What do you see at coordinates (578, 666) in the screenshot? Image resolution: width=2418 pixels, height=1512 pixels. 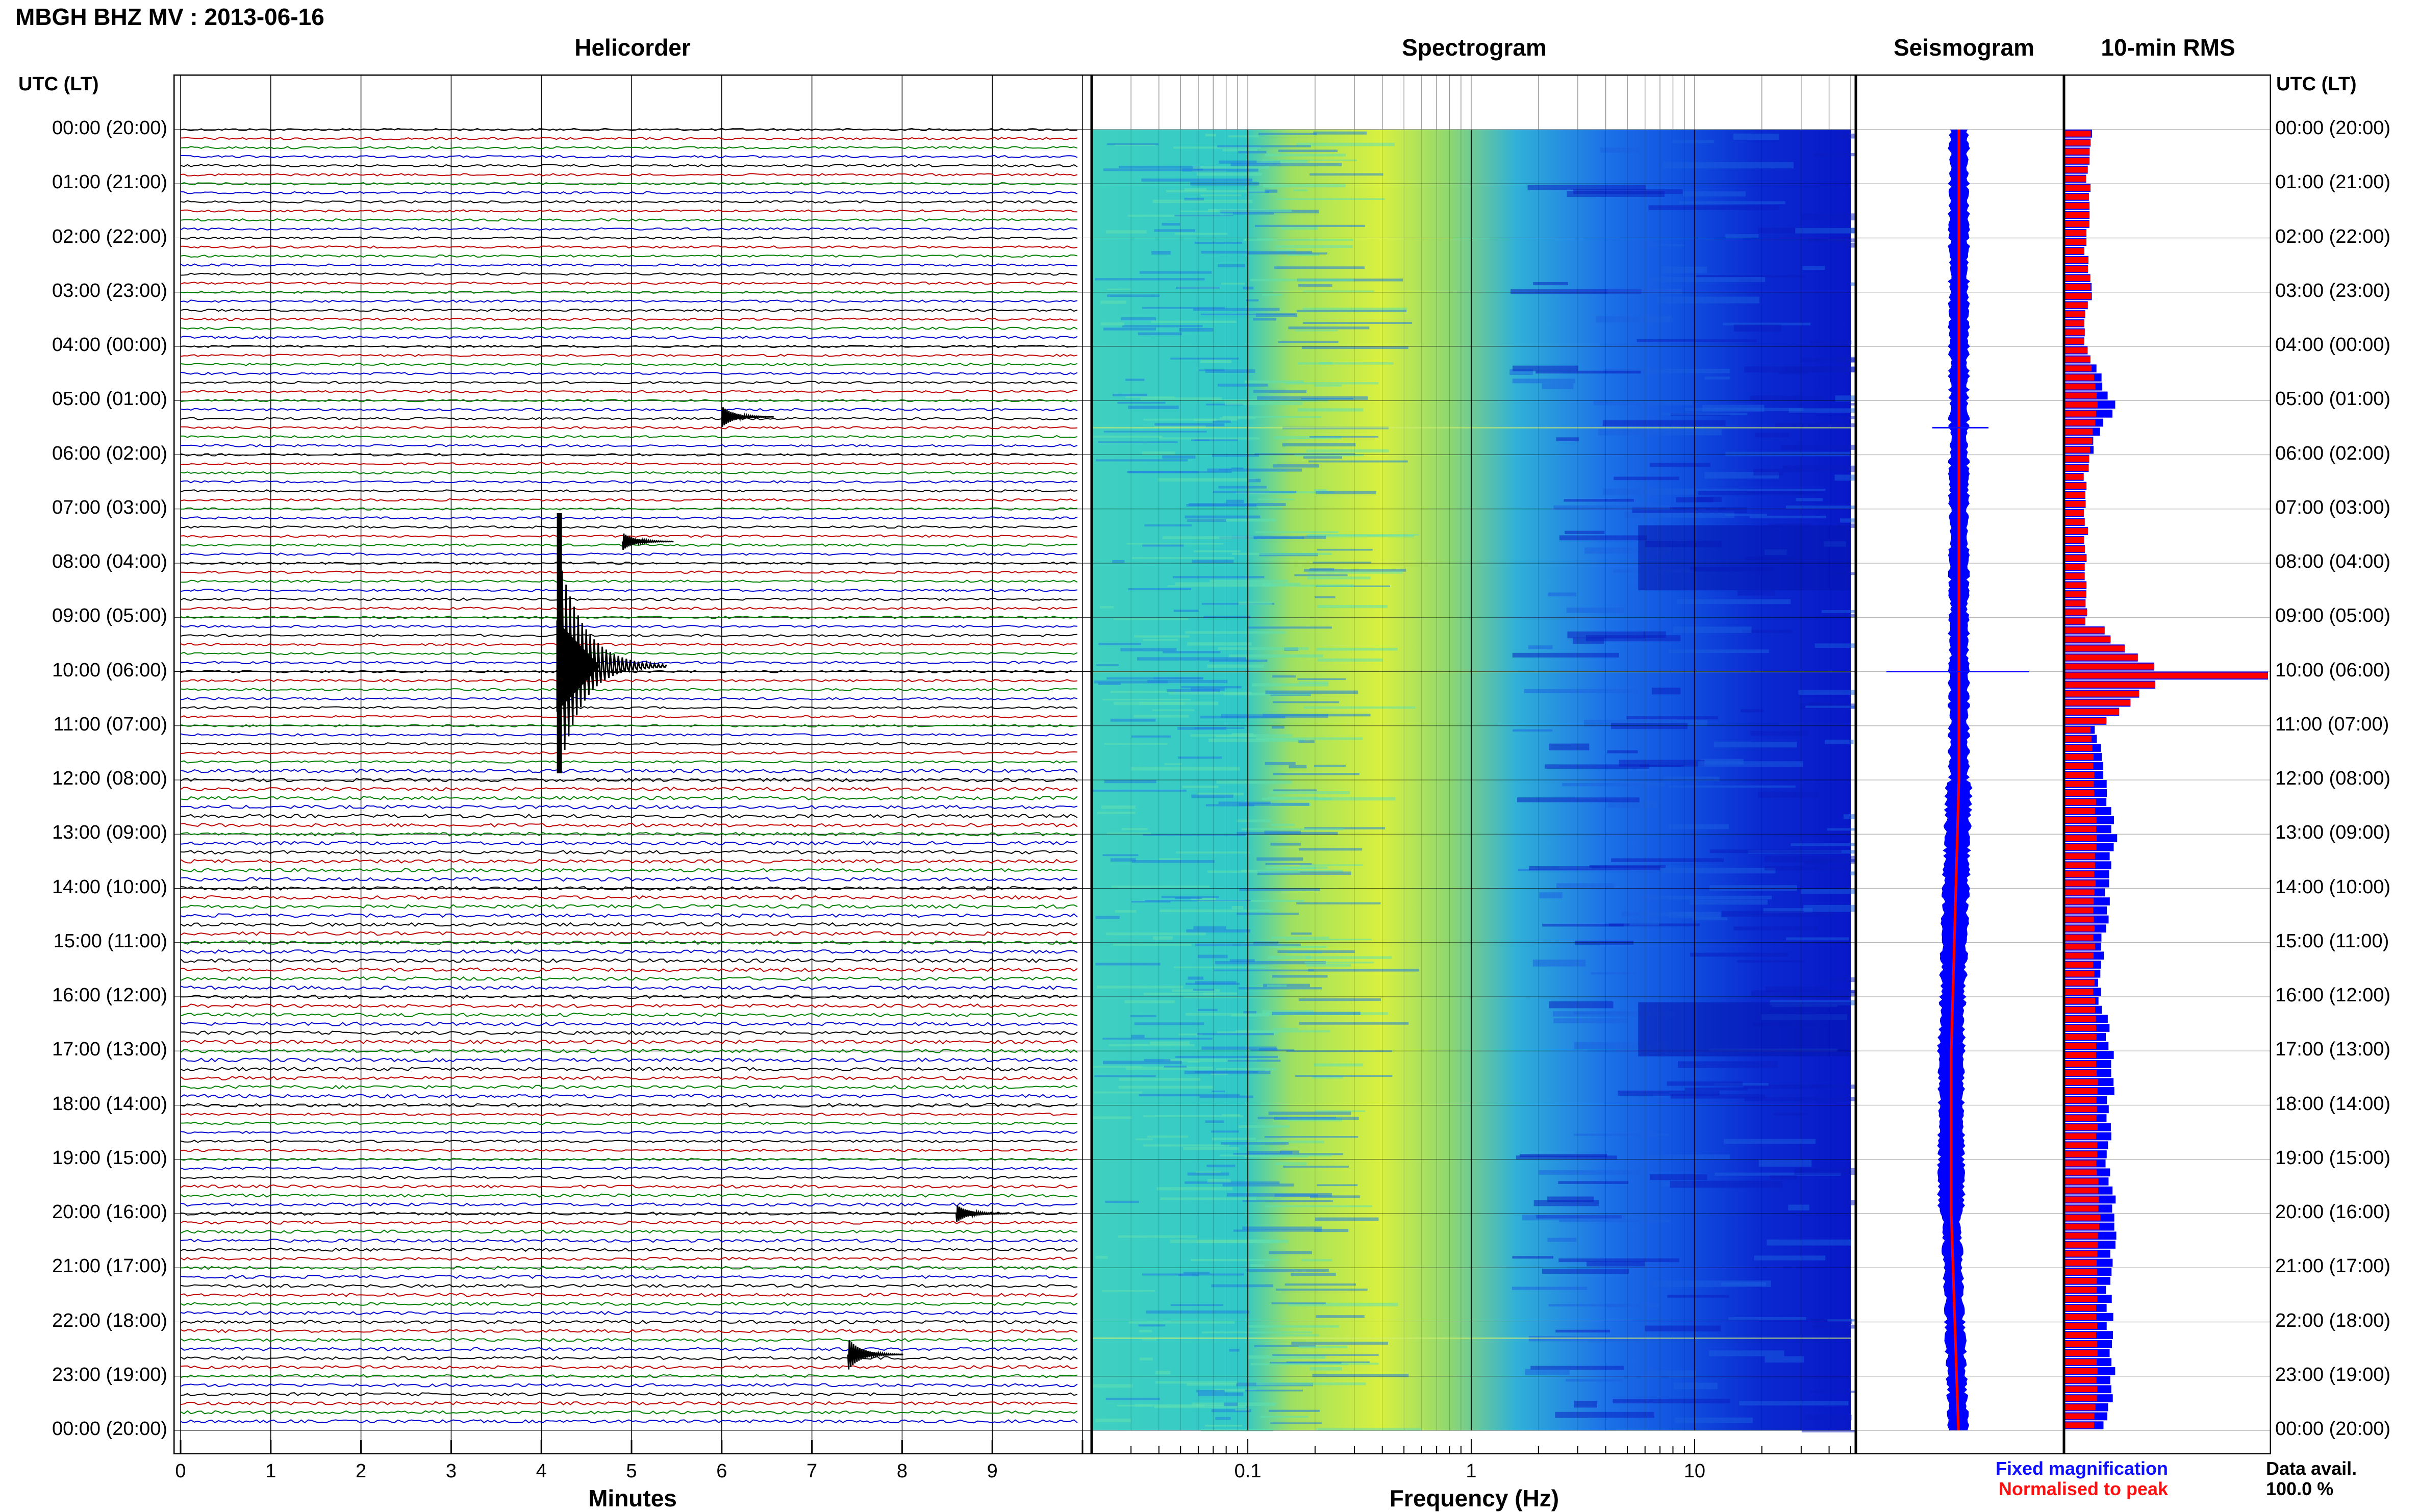 I see `helicorder-large-event-coda` at bounding box center [578, 666].